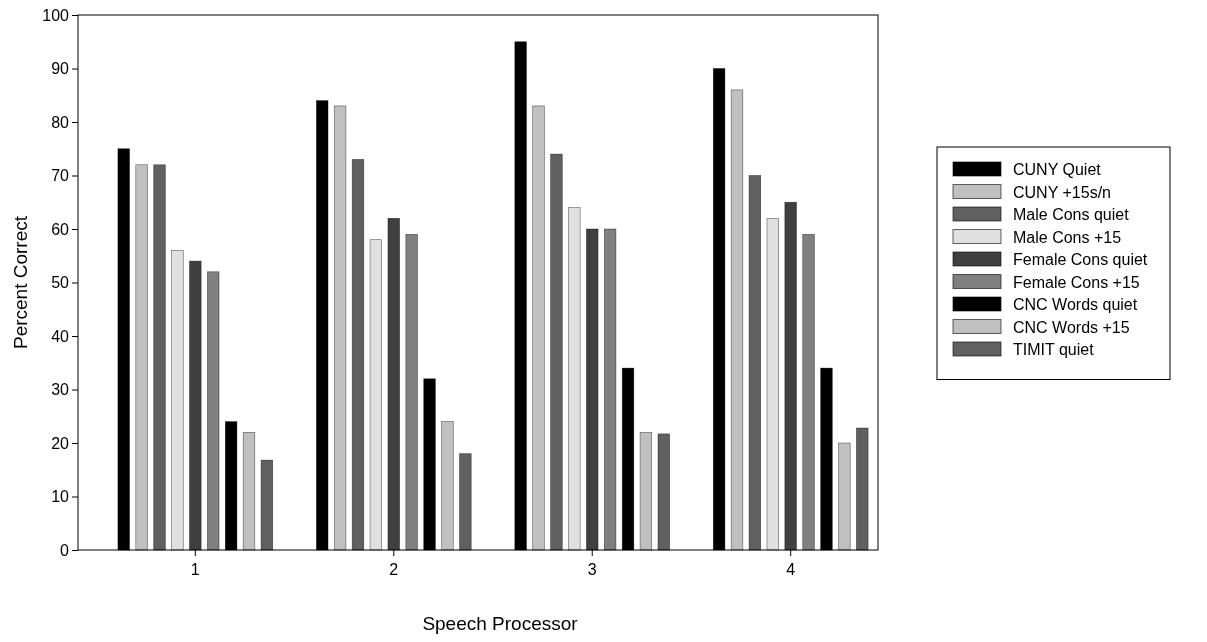 The height and width of the screenshot is (642, 1207). What do you see at coordinates (1076, 282) in the screenshot?
I see `legend-label: Female Cons +15` at bounding box center [1076, 282].